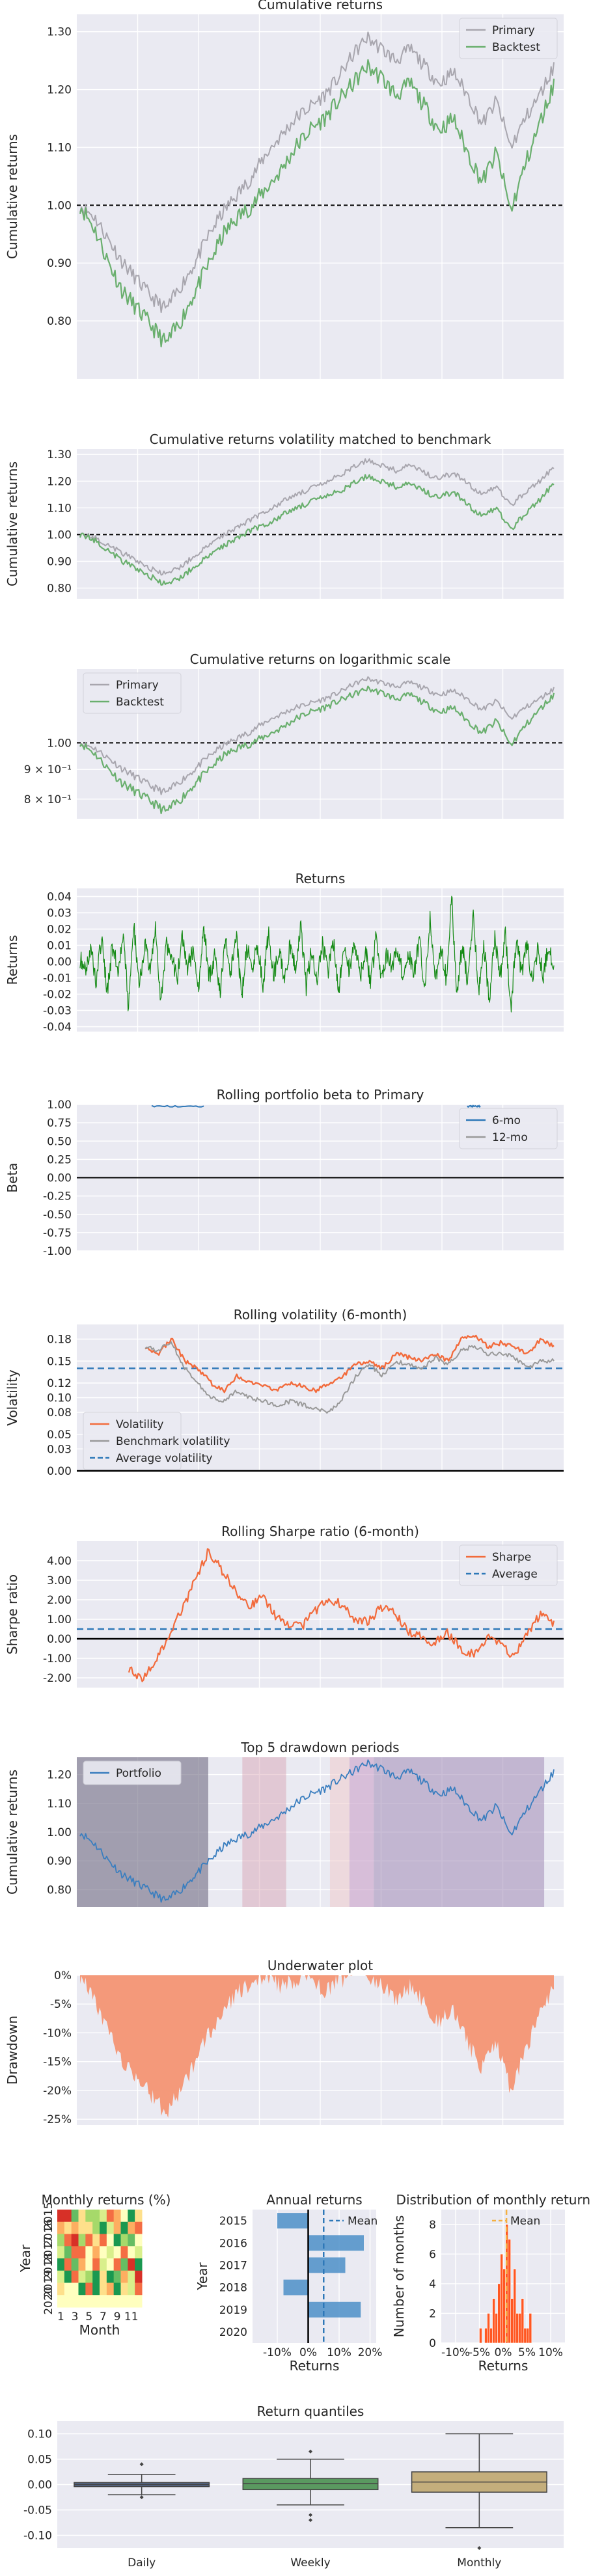 Image resolution: width=591 pixels, height=2576 pixels. I want to click on y-tick-label: 0.03, so click(60, 1450).